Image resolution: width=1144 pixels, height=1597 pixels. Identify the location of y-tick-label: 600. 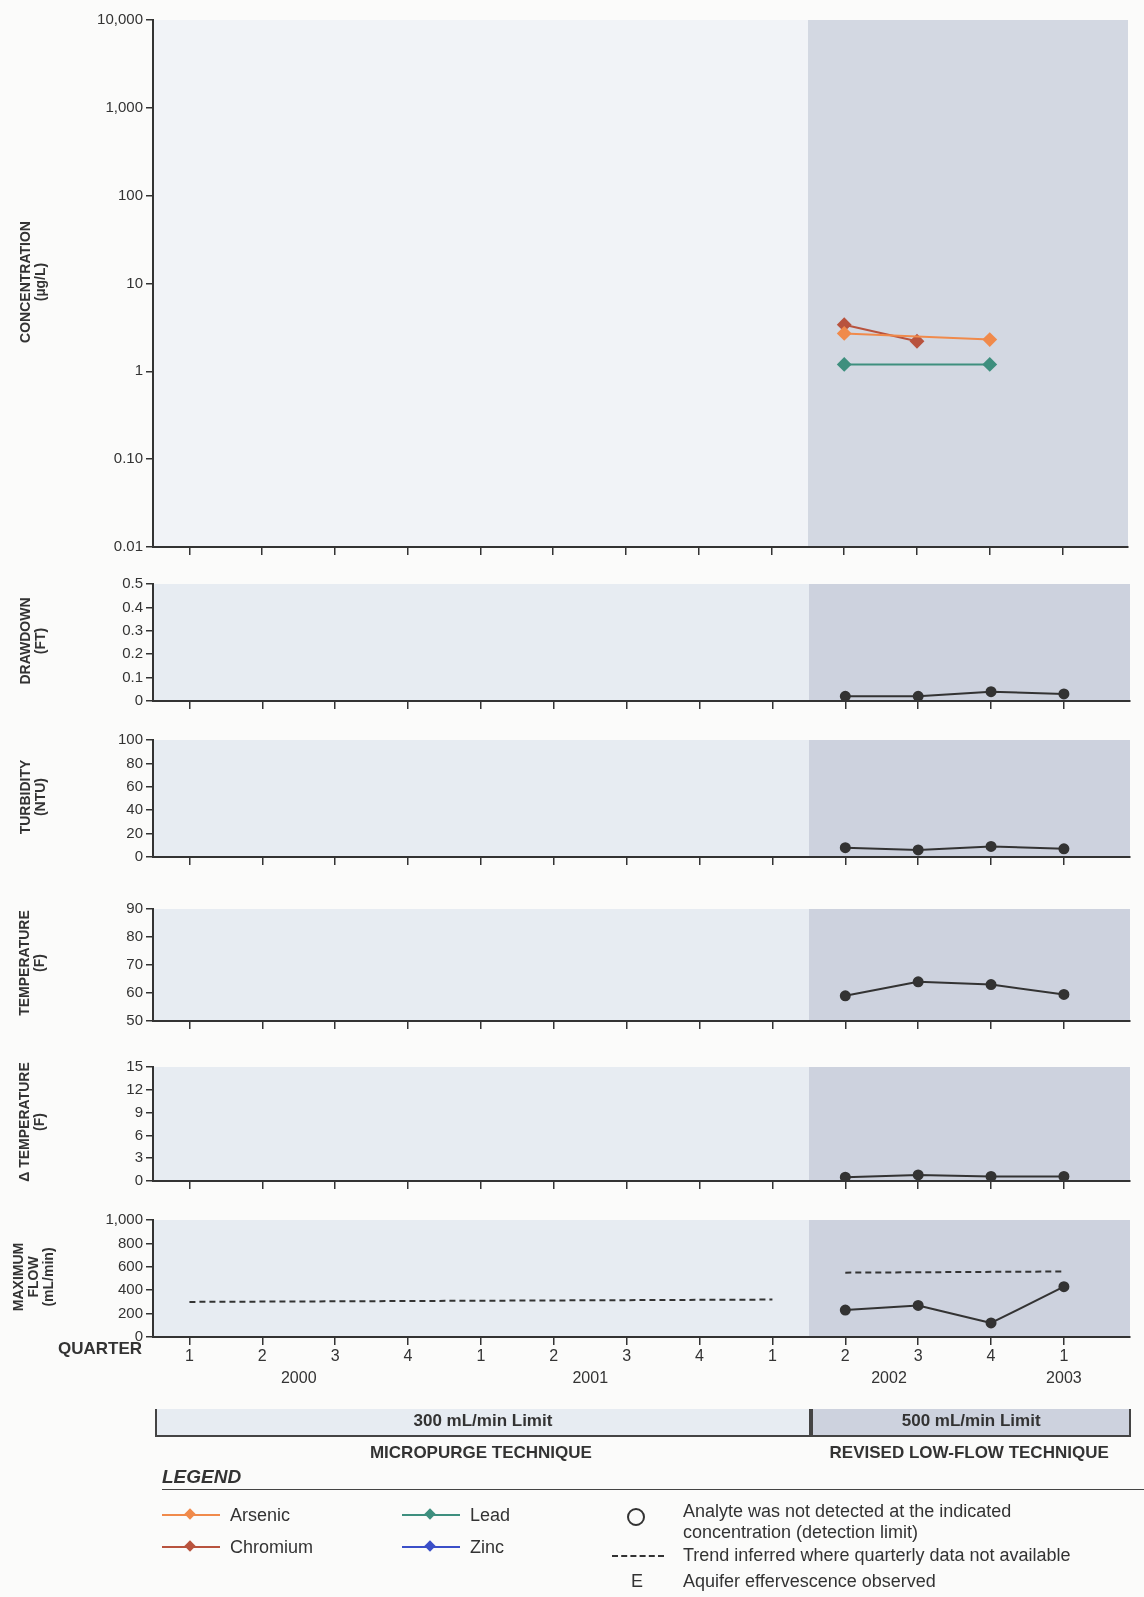
(130, 1265).